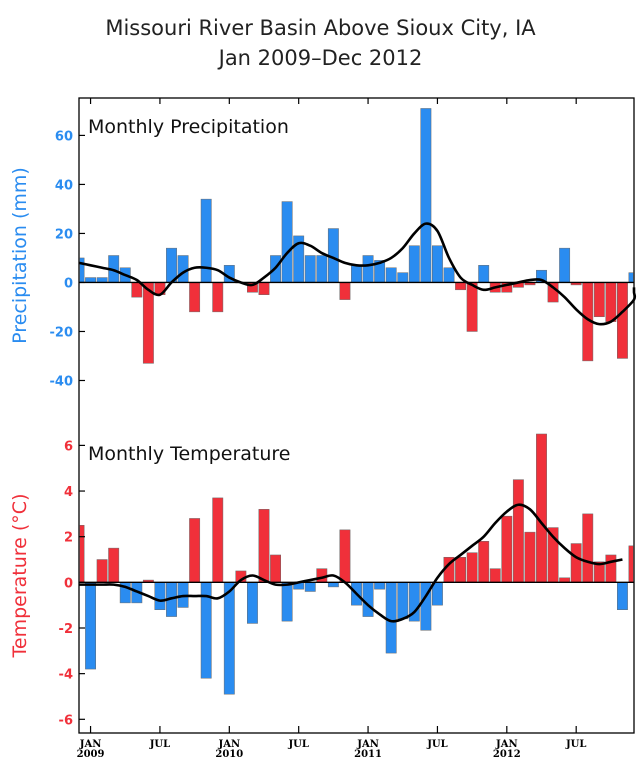 This screenshot has height=757, width=641. Describe the element at coordinates (189, 454) in the screenshot. I see `temp-panel-title: Monthly Temperature` at that location.